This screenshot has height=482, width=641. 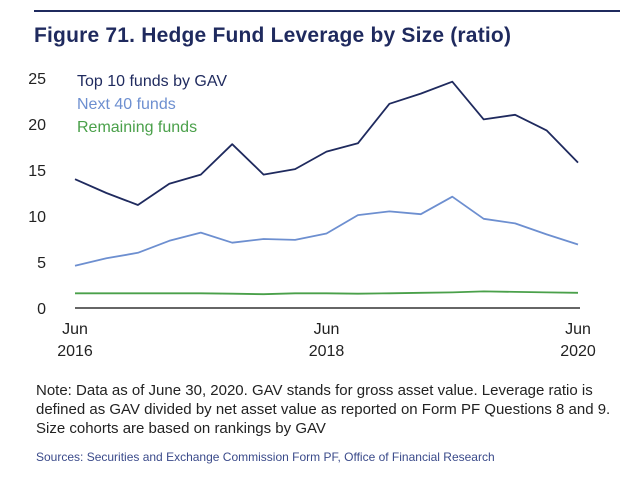 What do you see at coordinates (37, 125) in the screenshot?
I see `y-tick-label: 20` at bounding box center [37, 125].